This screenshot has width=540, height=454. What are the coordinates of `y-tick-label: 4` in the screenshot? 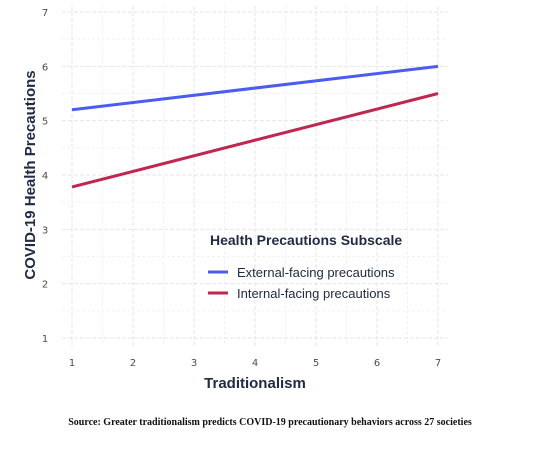 It's located at (45, 176).